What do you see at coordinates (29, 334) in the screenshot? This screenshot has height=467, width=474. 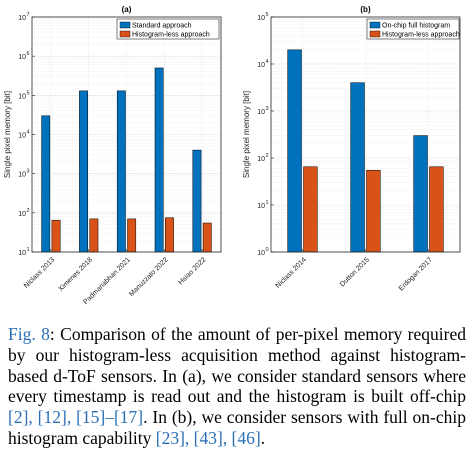 I see `caption-figure-label: Fig. 8` at bounding box center [29, 334].